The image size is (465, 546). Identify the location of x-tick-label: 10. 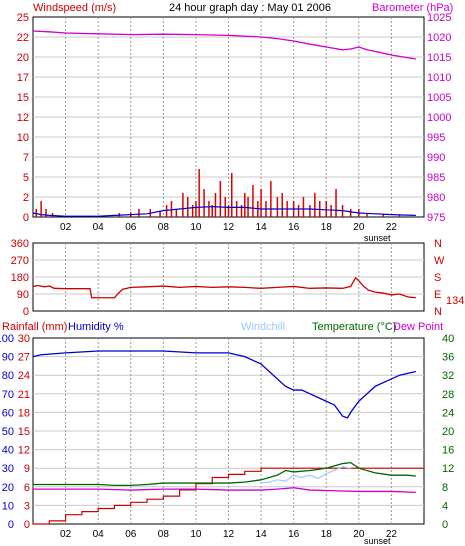
(196, 534).